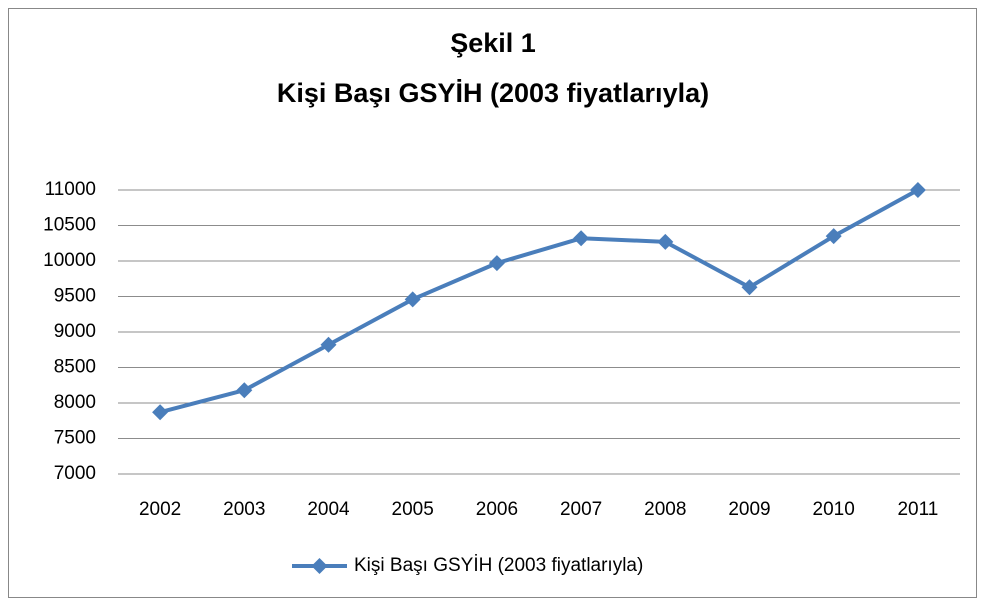 The image size is (986, 606). What do you see at coordinates (319, 566) in the screenshot?
I see `legend-marker` at bounding box center [319, 566].